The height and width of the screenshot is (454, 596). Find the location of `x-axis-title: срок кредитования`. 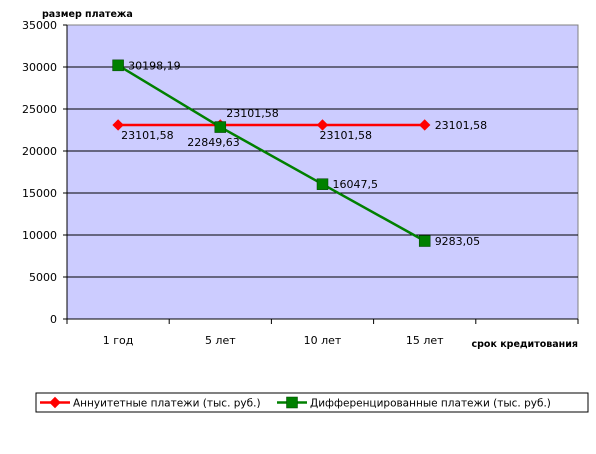

x-axis-title: срок кредитования is located at coordinates (524, 344).